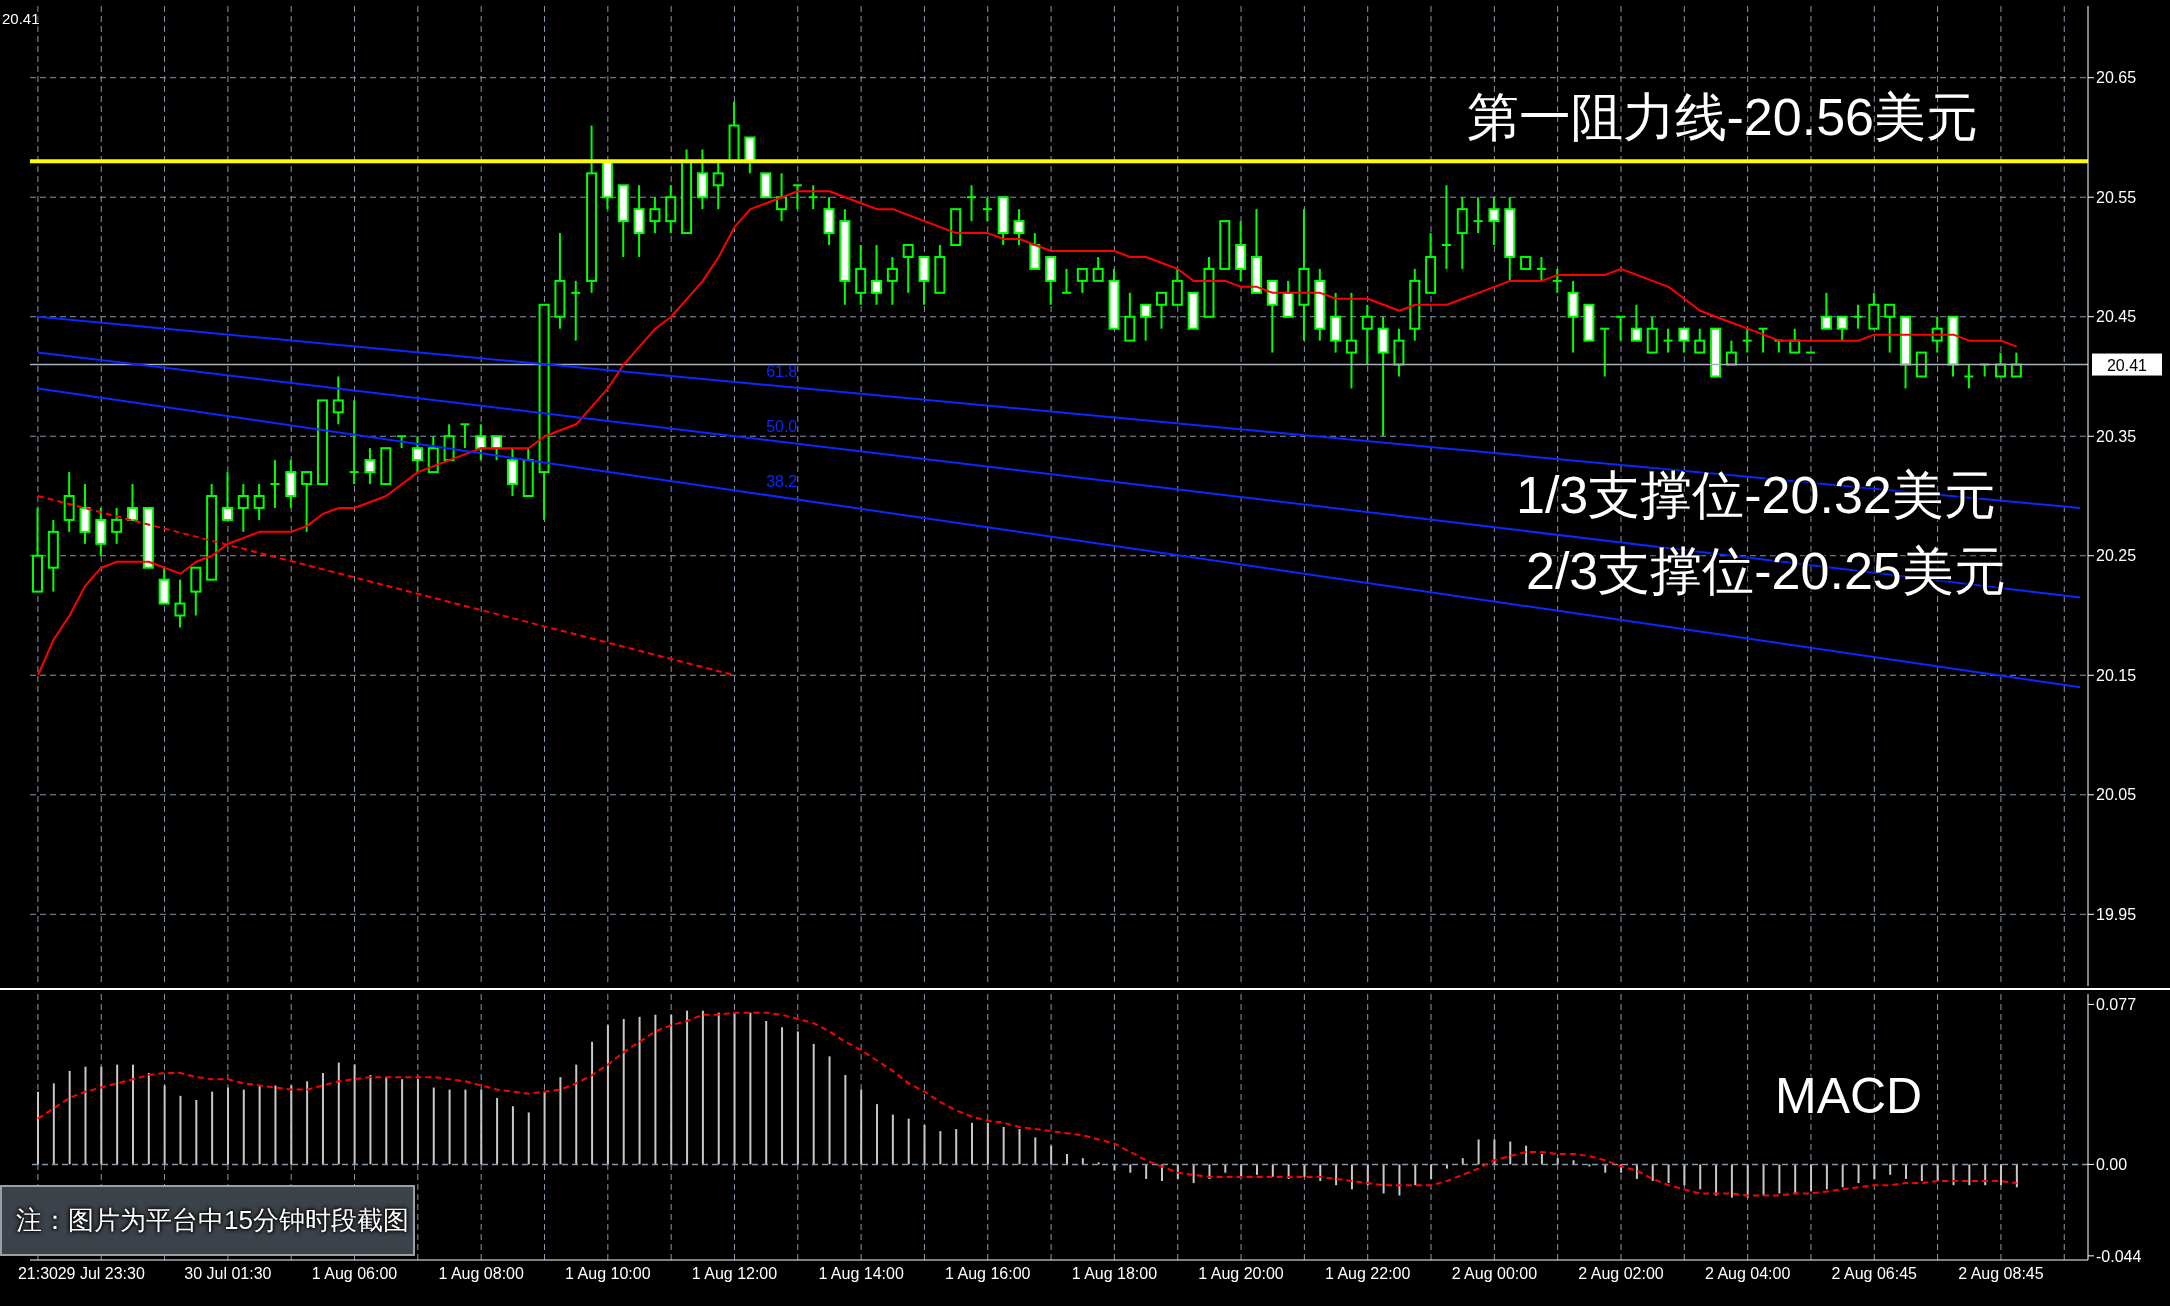 This screenshot has height=1306, width=2170. What do you see at coordinates (2119, 1256) in the screenshot?
I see `y-tick-label: -0.044` at bounding box center [2119, 1256].